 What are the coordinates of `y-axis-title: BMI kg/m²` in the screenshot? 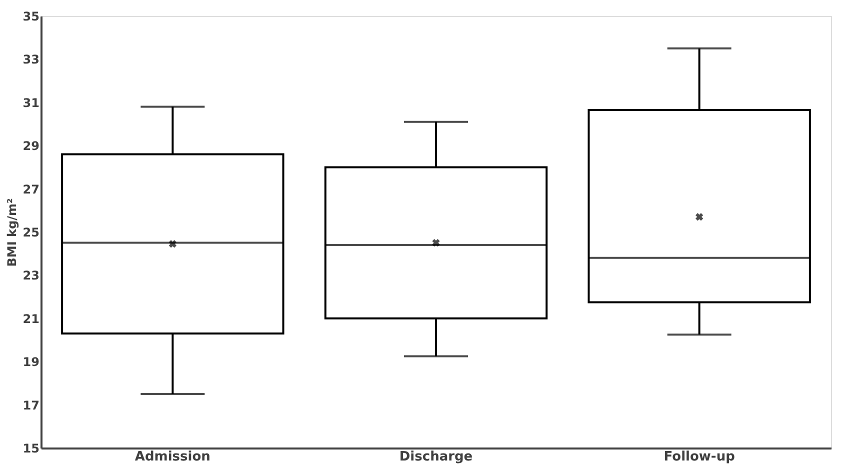 It's located at (11, 232).